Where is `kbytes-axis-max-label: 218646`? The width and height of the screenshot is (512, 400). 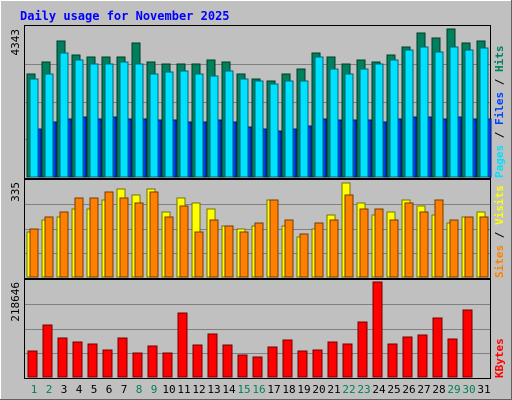 kbytes-axis-max-label: 218646 is located at coordinates (15, 302).